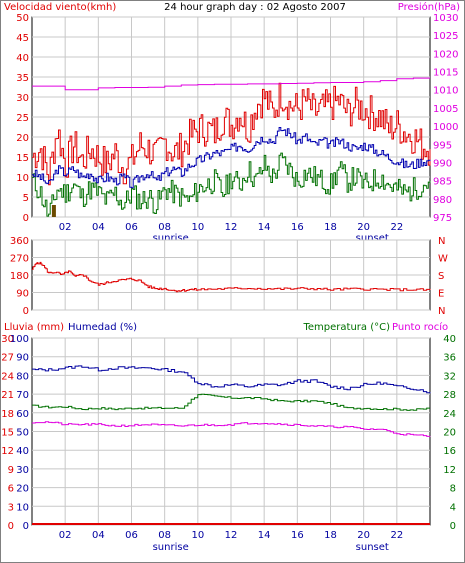 The width and height of the screenshot is (465, 563). I want to click on series-dew-point, so click(231, 429).